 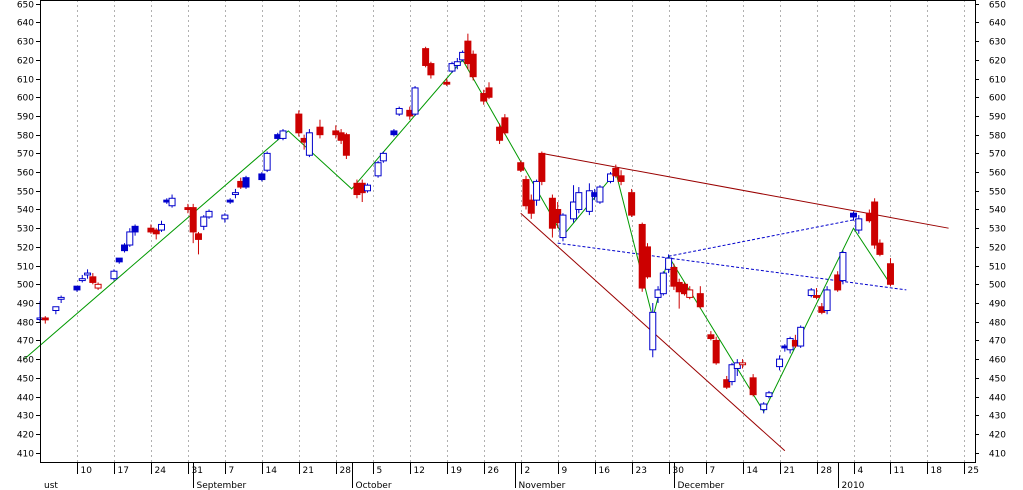 What do you see at coordinates (641, 471) in the screenshot?
I see `x-tick-label: 23` at bounding box center [641, 471].